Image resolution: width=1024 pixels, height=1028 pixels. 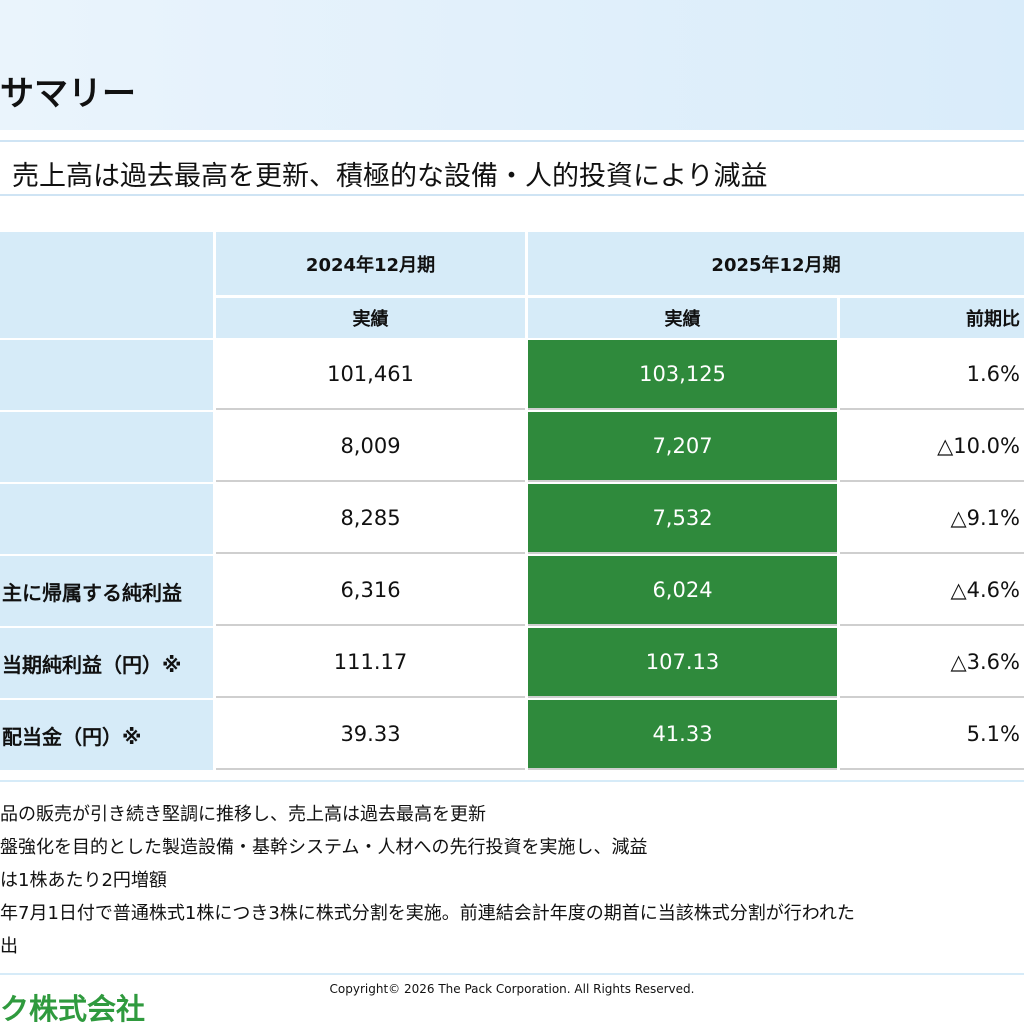 What do you see at coordinates (932, 375) in the screenshot?
I see `table-cell: 1.6%` at bounding box center [932, 375].